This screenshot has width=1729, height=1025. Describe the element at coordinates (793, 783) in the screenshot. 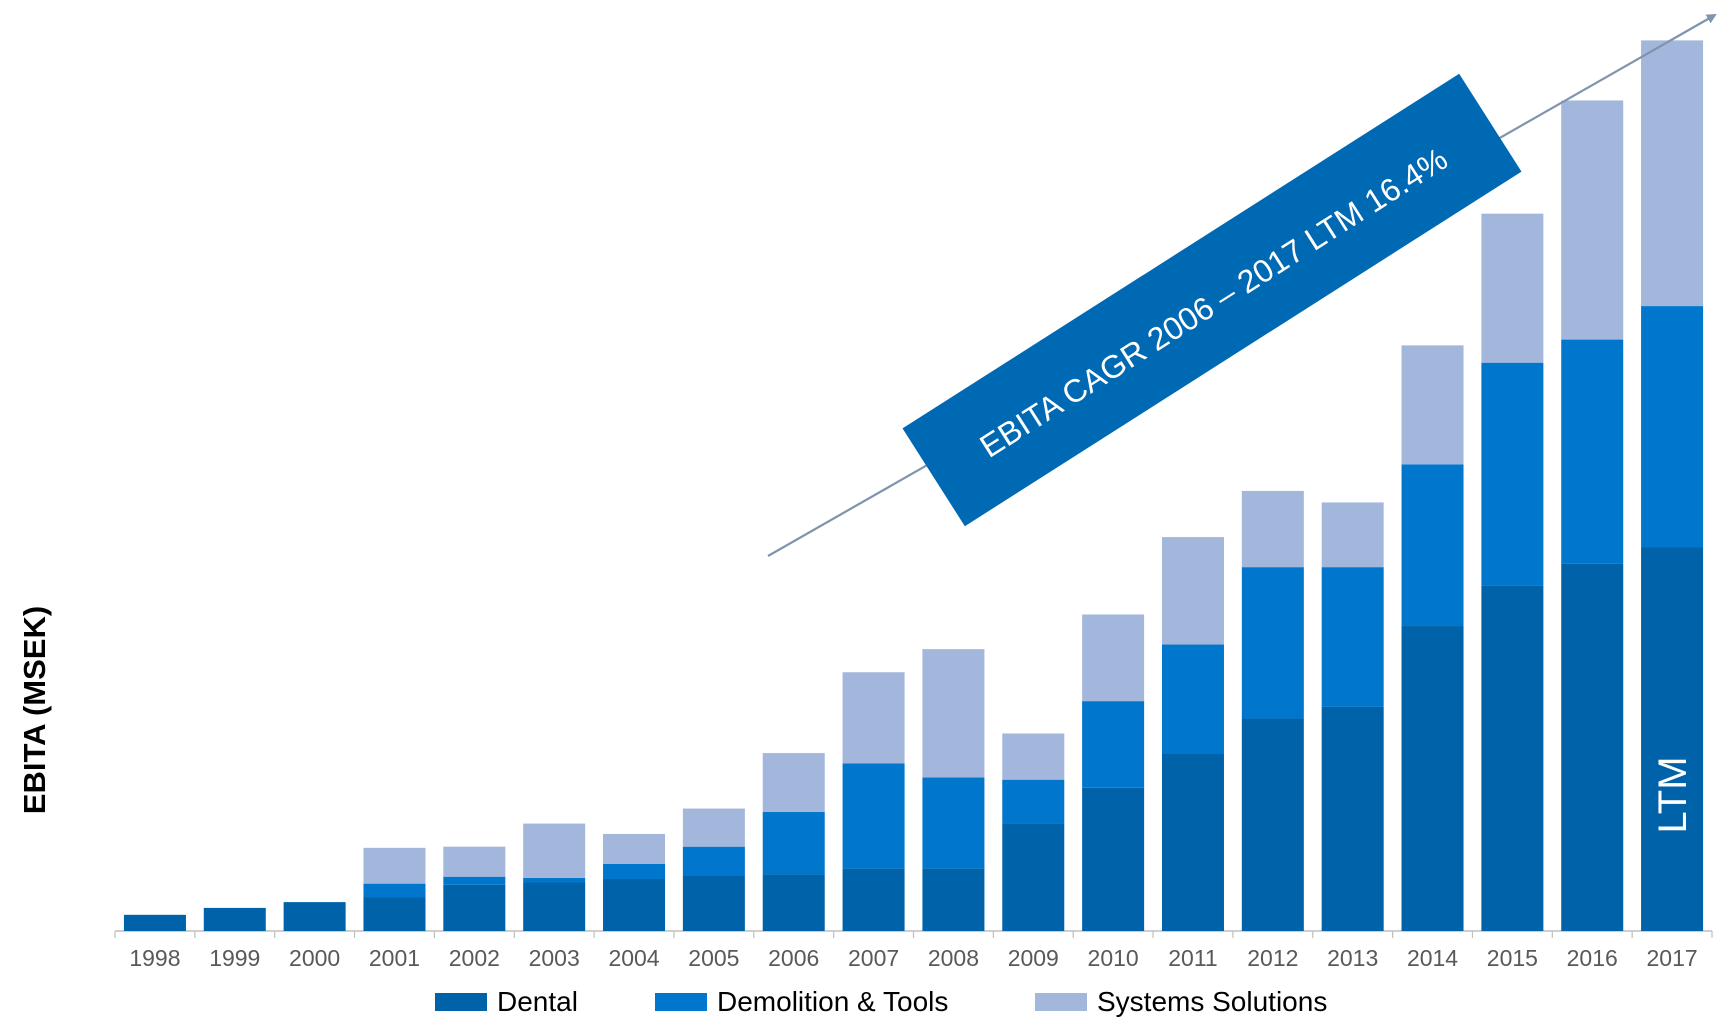

I see `bar-systems-solutions-2006` at that location.